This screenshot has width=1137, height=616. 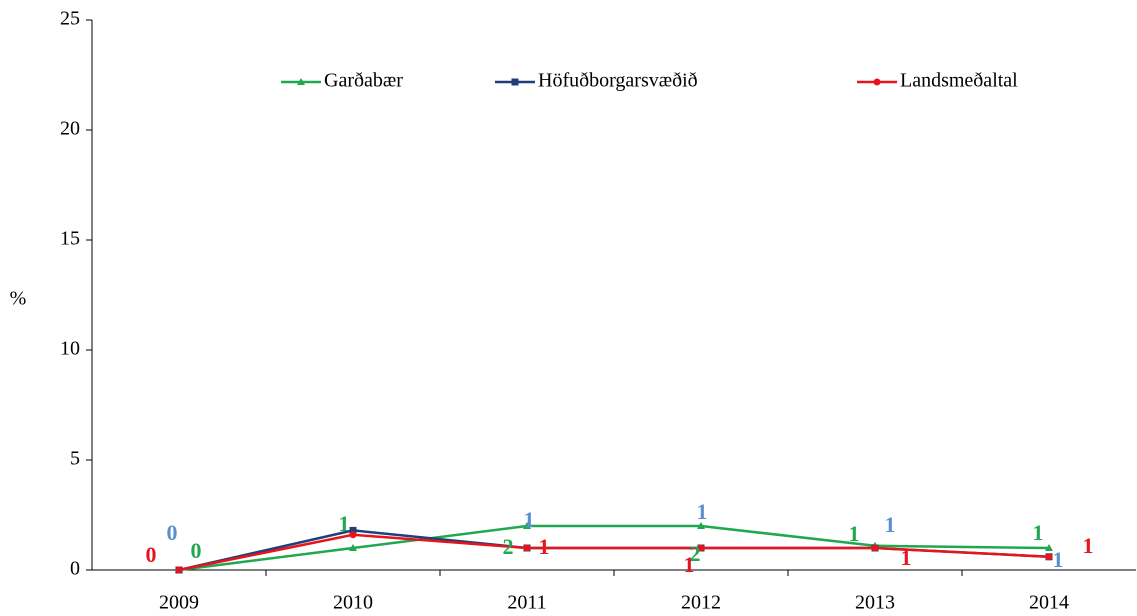 I want to click on y-tick-label: 0, so click(x=75, y=569).